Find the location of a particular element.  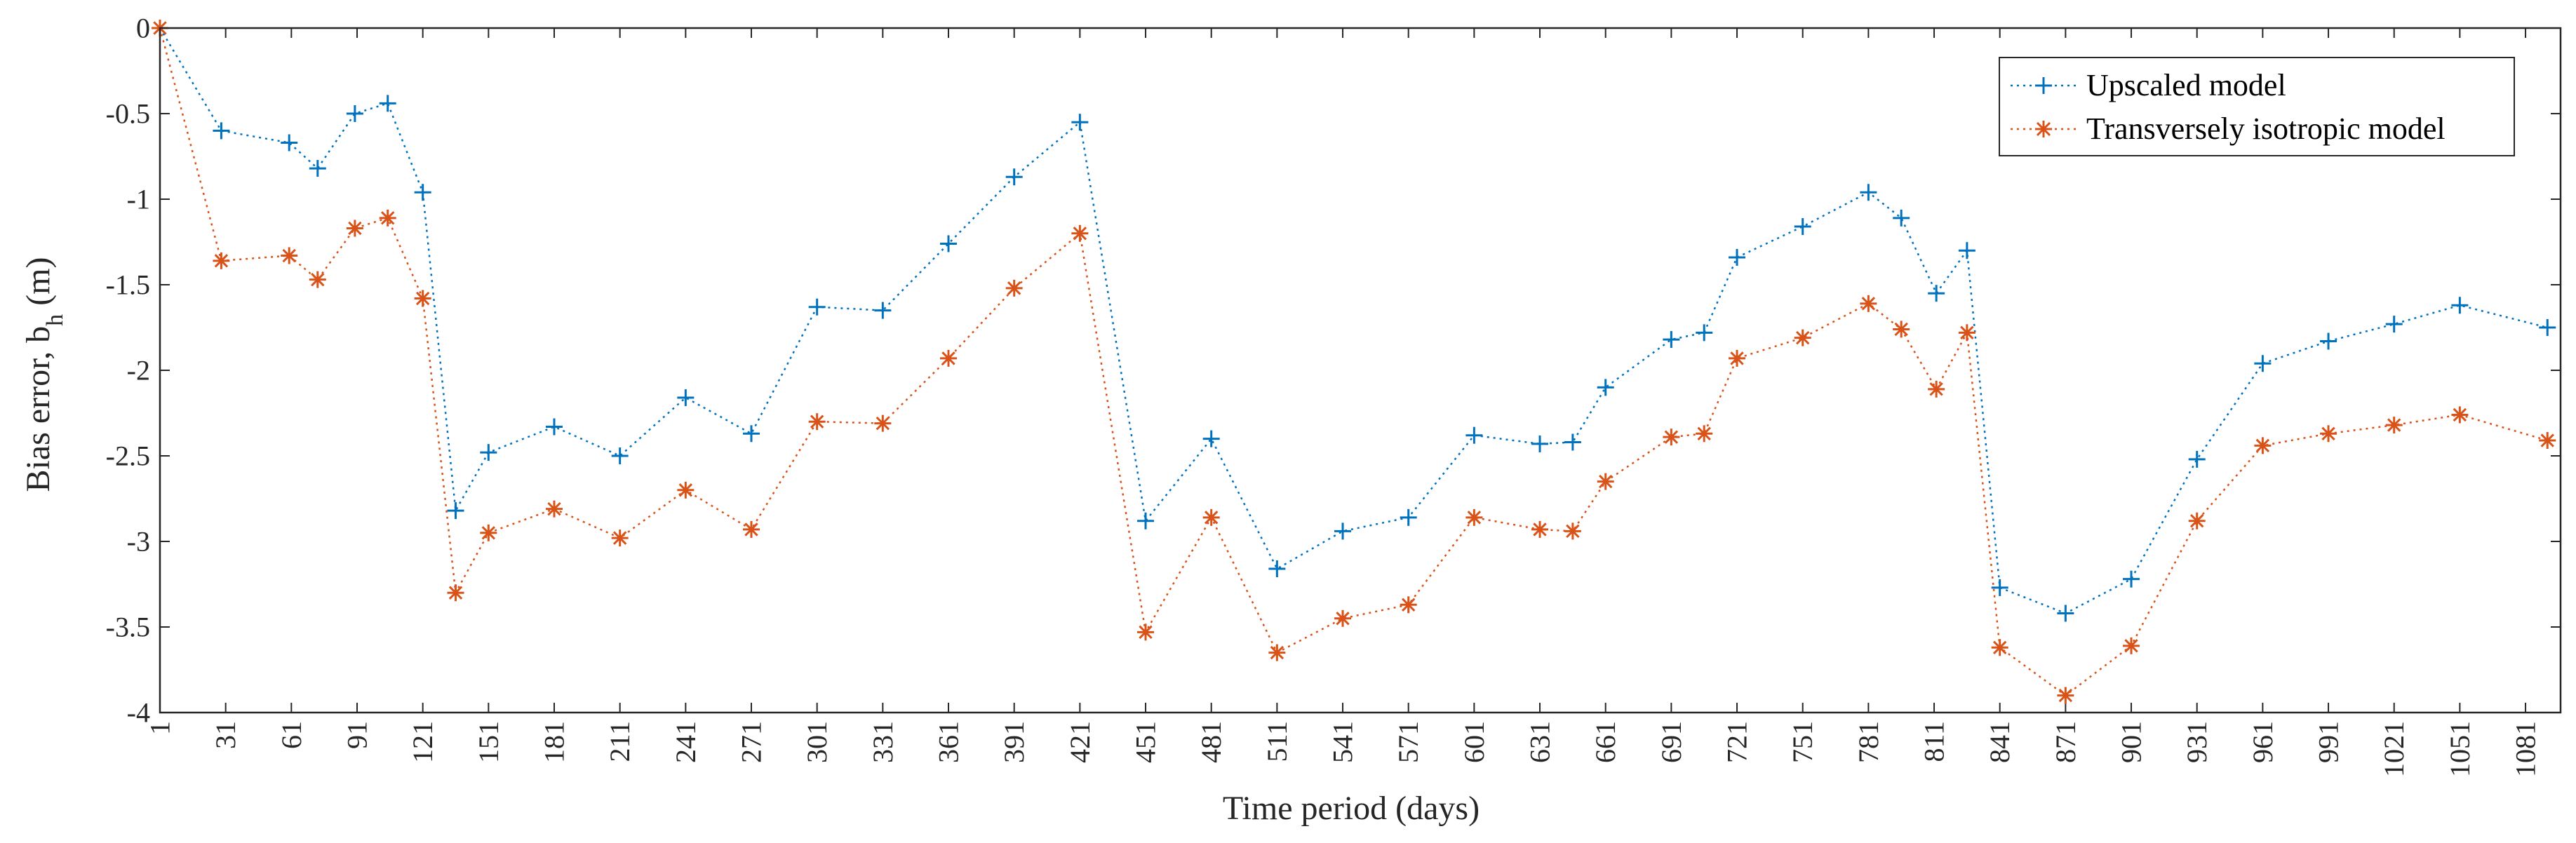

x-tick-label: 151 is located at coordinates (489, 742).